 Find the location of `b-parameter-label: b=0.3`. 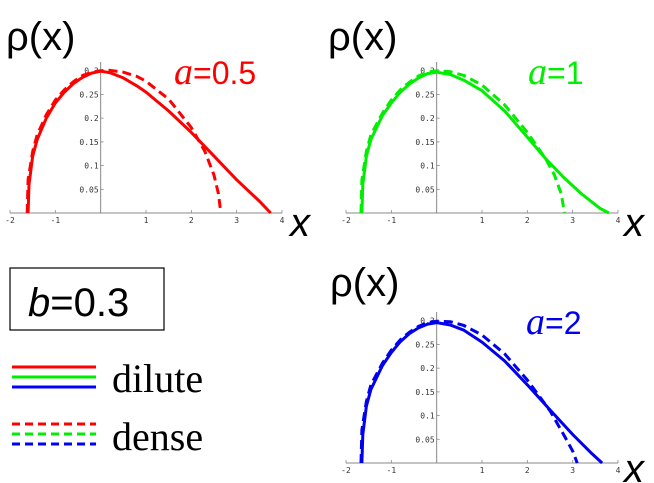

b-parameter-label: b=0.3 is located at coordinates (78, 303).